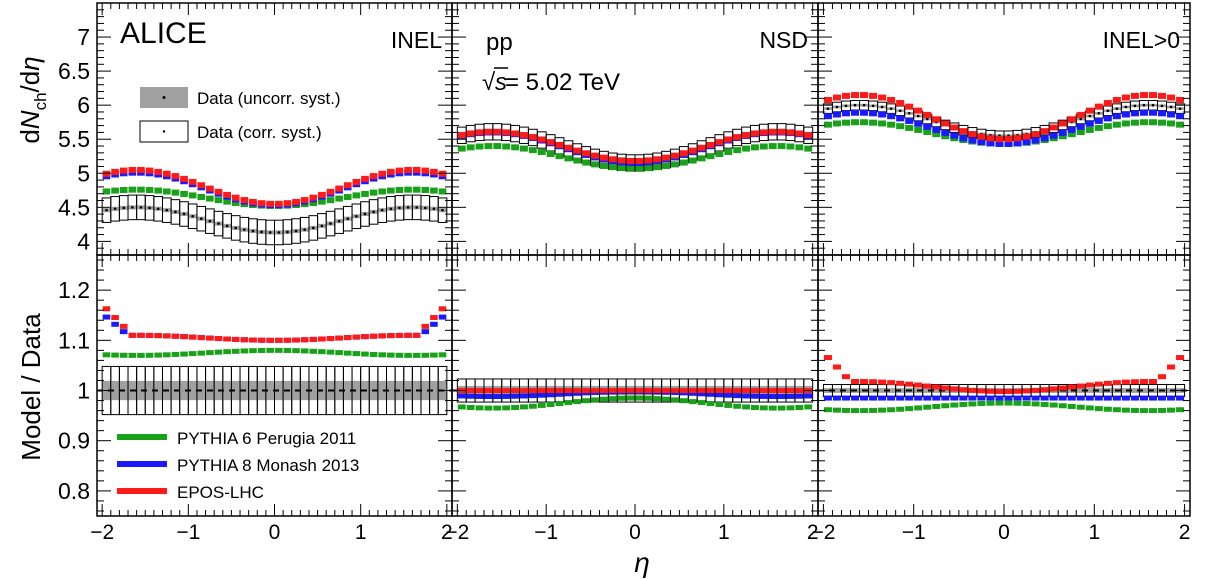  Describe the element at coordinates (274, 186) in the screenshot. I see `epos-points-top` at that location.